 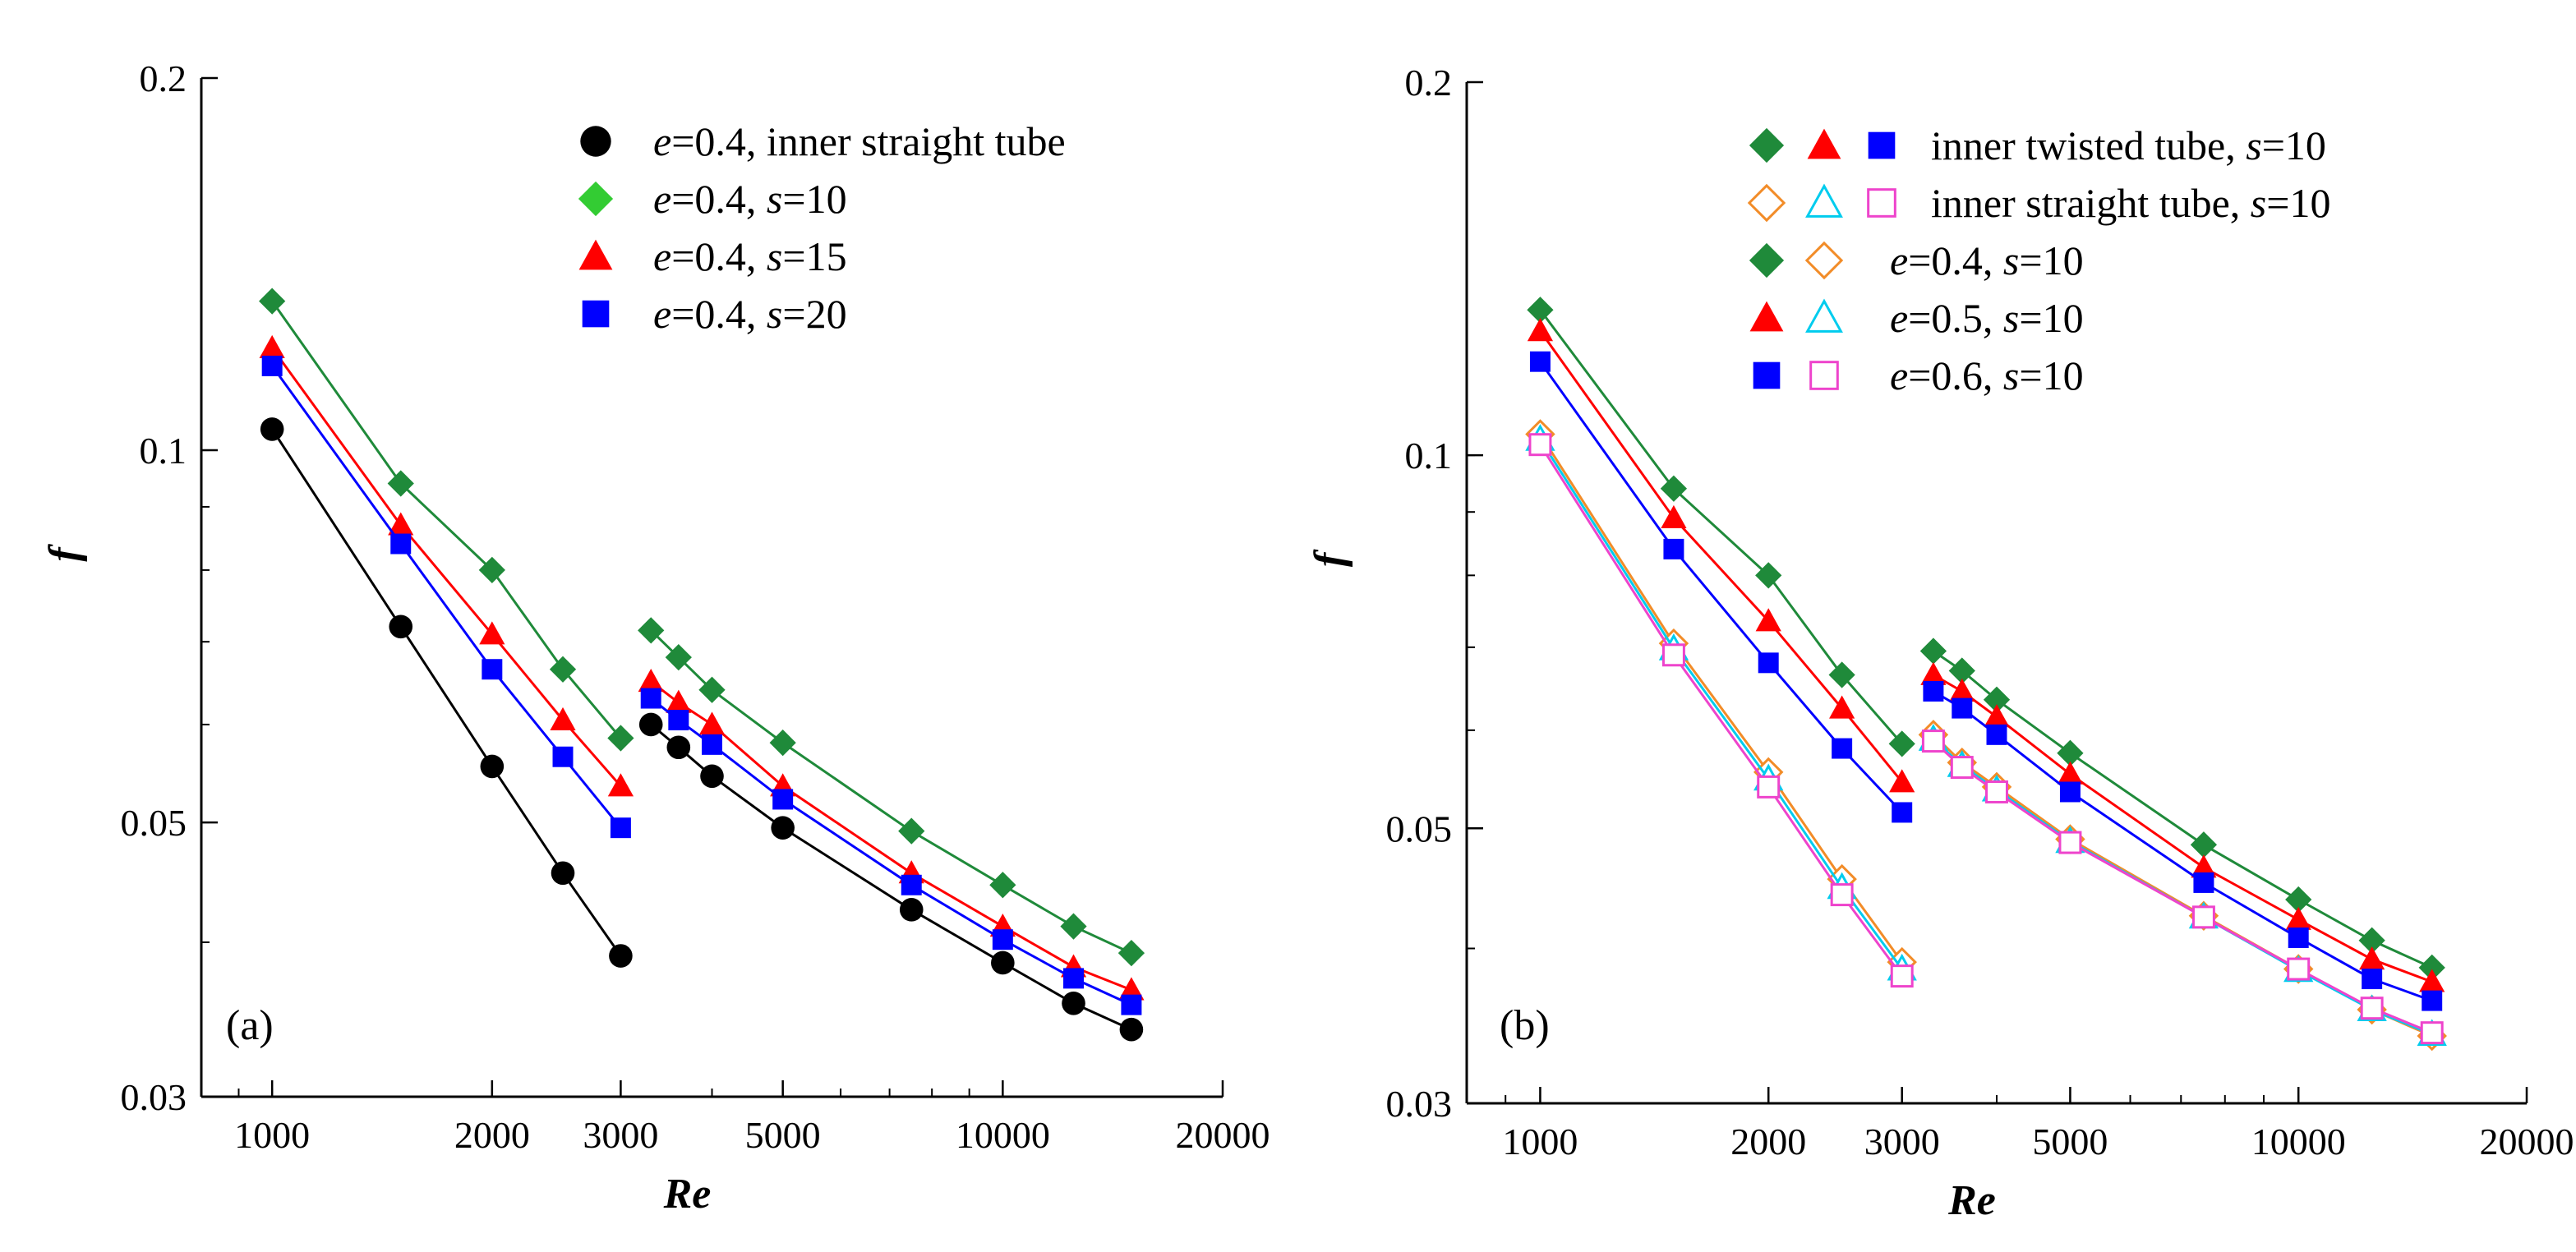 What do you see at coordinates (2298, 1141) in the screenshot?
I see `x-tick-label: 10000` at bounding box center [2298, 1141].